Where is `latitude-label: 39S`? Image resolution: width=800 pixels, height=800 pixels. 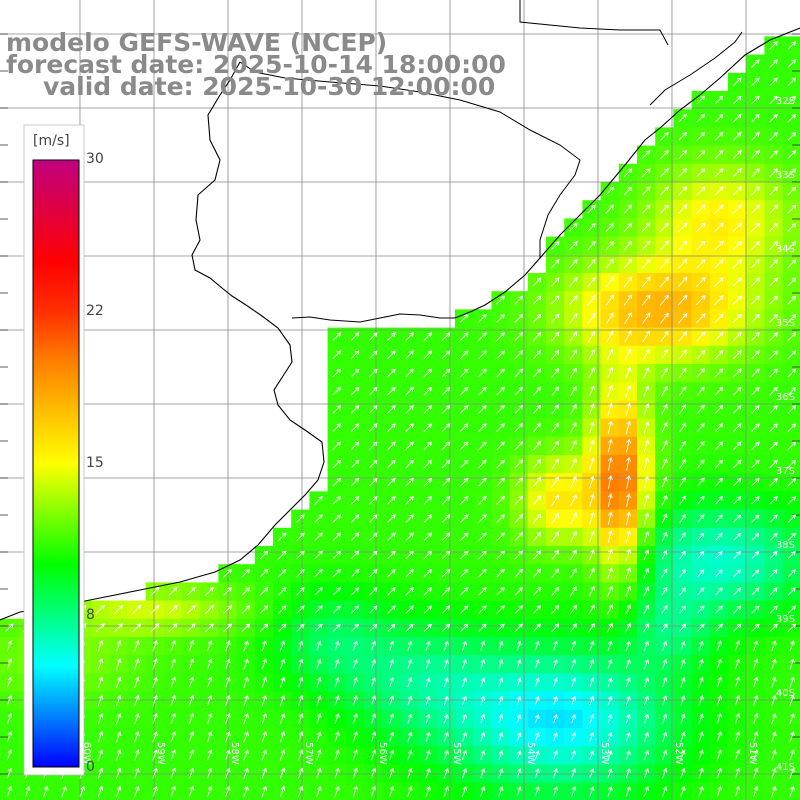
latitude-label: 39S is located at coordinates (785, 619).